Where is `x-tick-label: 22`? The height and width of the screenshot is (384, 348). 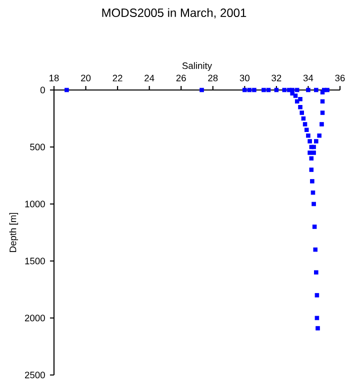 x-tick-label: 22 is located at coordinates (117, 78).